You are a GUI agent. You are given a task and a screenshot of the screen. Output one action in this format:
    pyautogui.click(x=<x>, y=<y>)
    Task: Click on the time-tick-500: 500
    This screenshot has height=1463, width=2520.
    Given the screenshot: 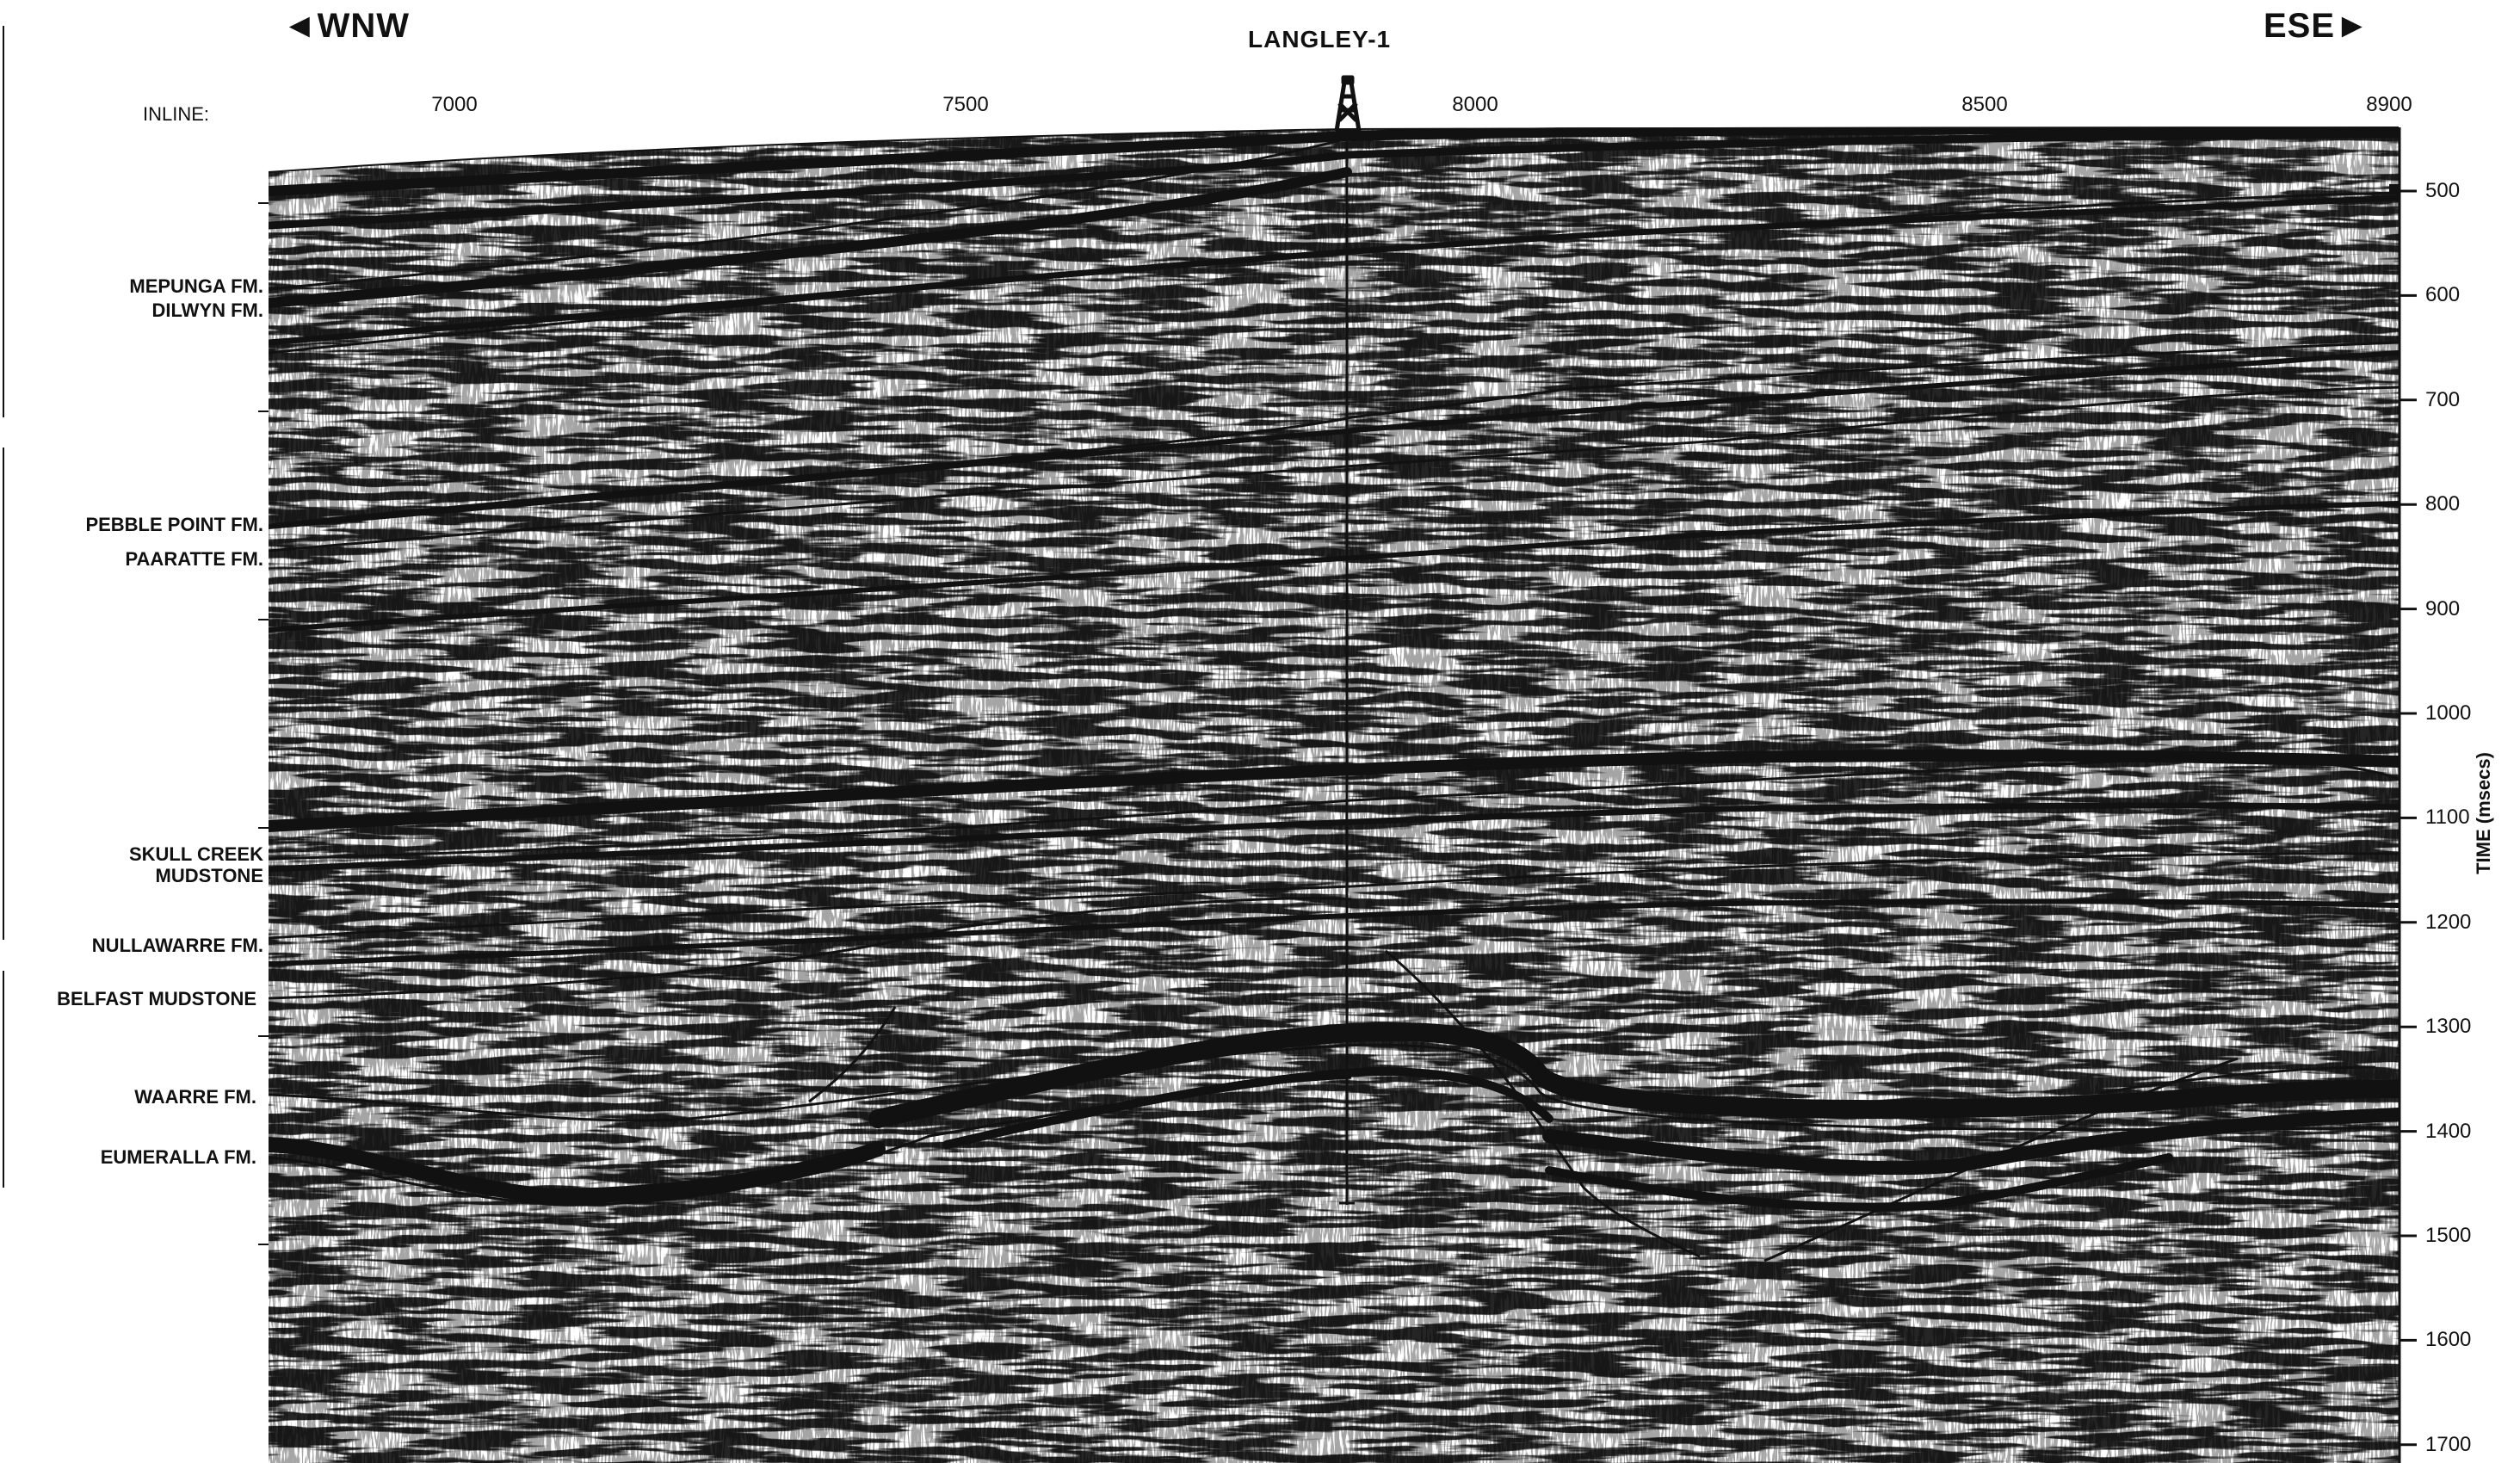 What is the action you would take?
    pyautogui.click(x=2443, y=190)
    